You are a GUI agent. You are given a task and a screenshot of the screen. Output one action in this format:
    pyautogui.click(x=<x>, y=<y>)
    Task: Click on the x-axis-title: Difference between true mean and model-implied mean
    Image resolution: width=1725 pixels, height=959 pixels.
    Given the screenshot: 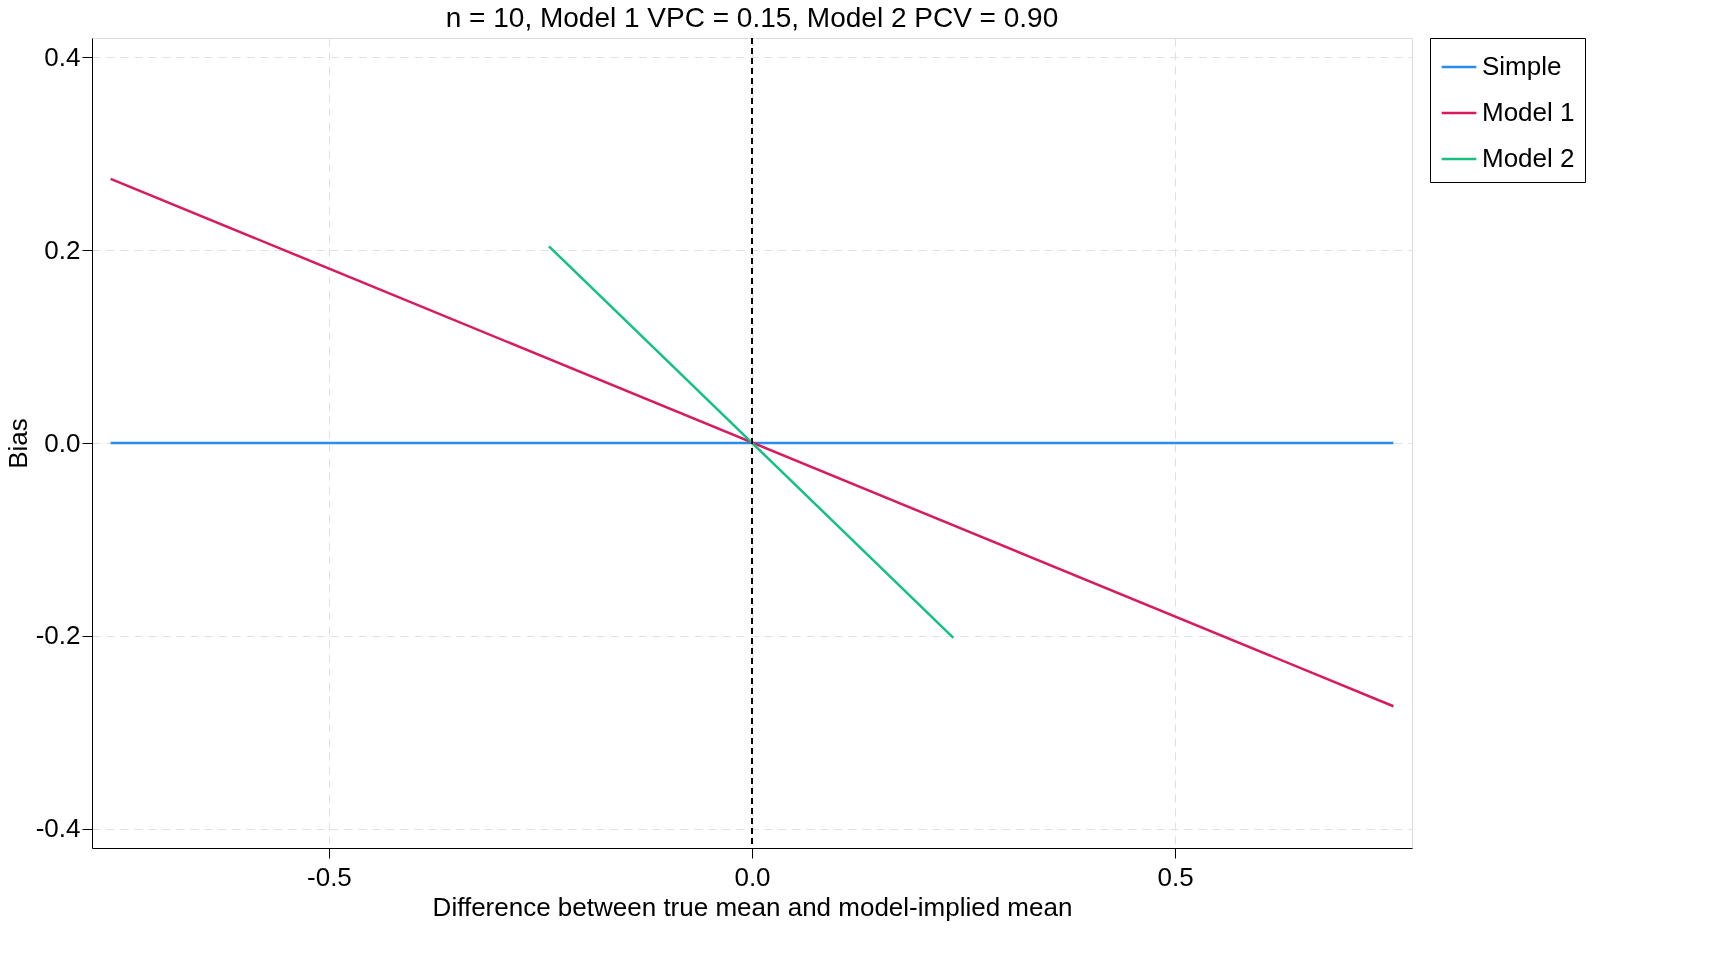 What is the action you would take?
    pyautogui.click(x=752, y=906)
    